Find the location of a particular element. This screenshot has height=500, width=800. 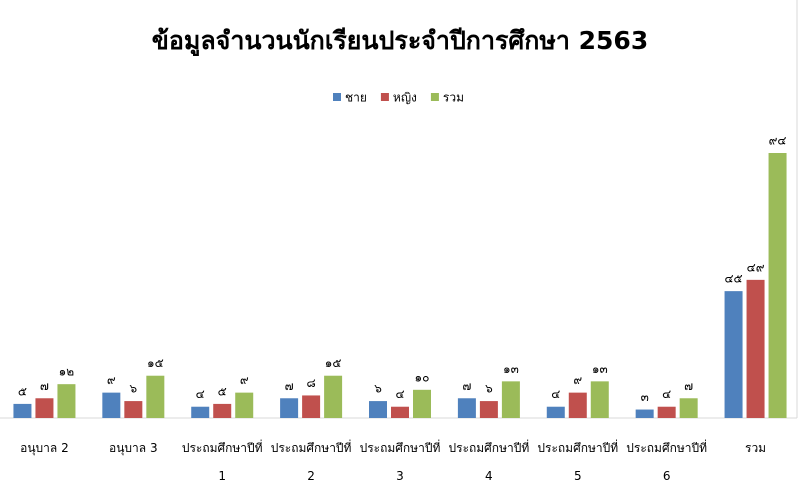

x-tick-label: ประถมศึกษาปีที่ 3 is located at coordinates (400, 462).